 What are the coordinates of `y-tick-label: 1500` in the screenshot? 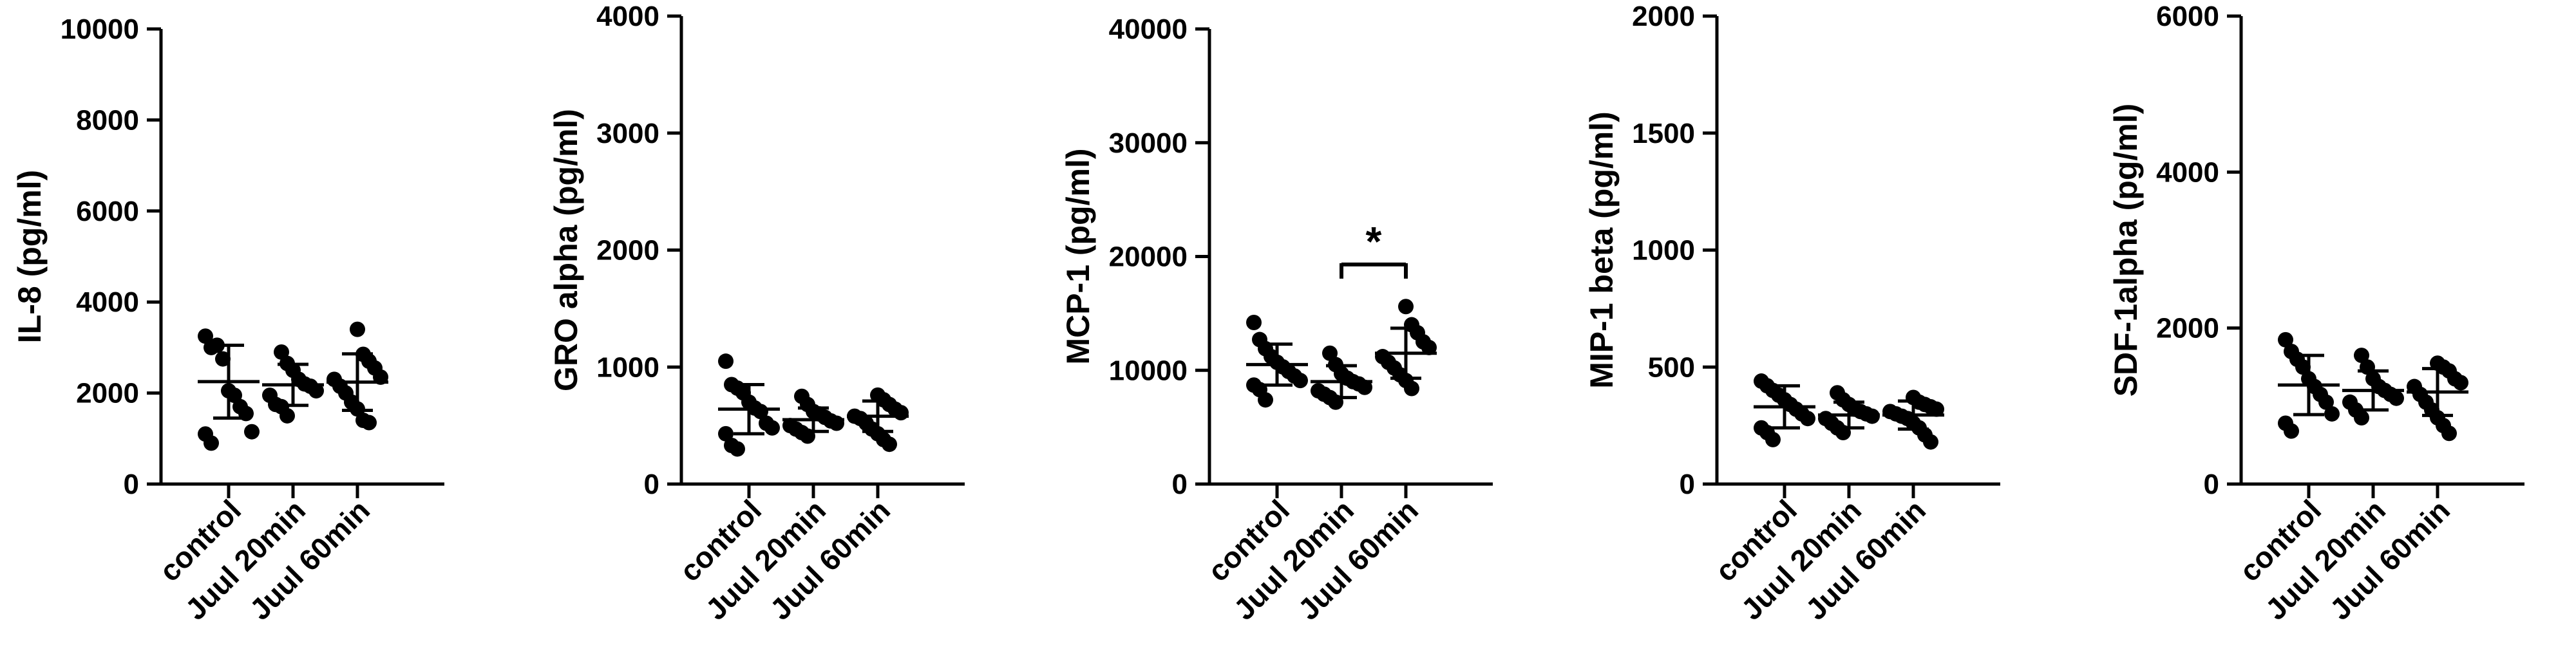 It's located at (1663, 133).